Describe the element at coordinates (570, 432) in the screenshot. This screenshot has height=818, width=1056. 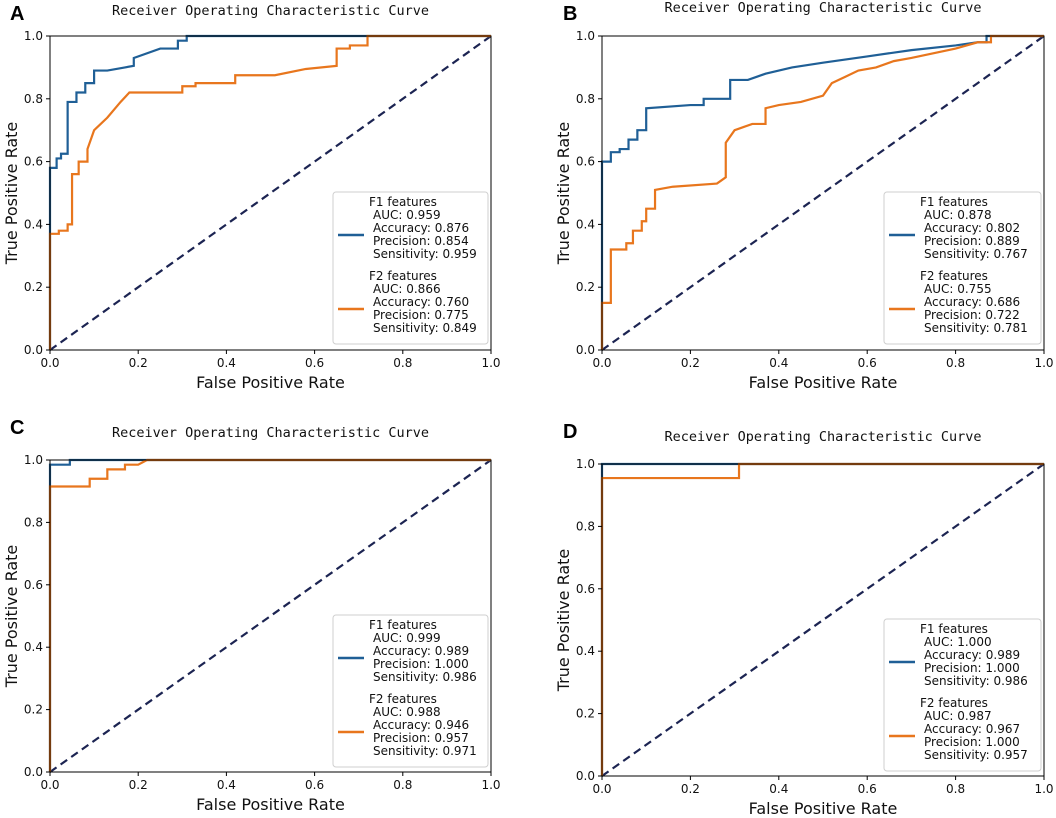
I see `panel-letter: D` at that location.